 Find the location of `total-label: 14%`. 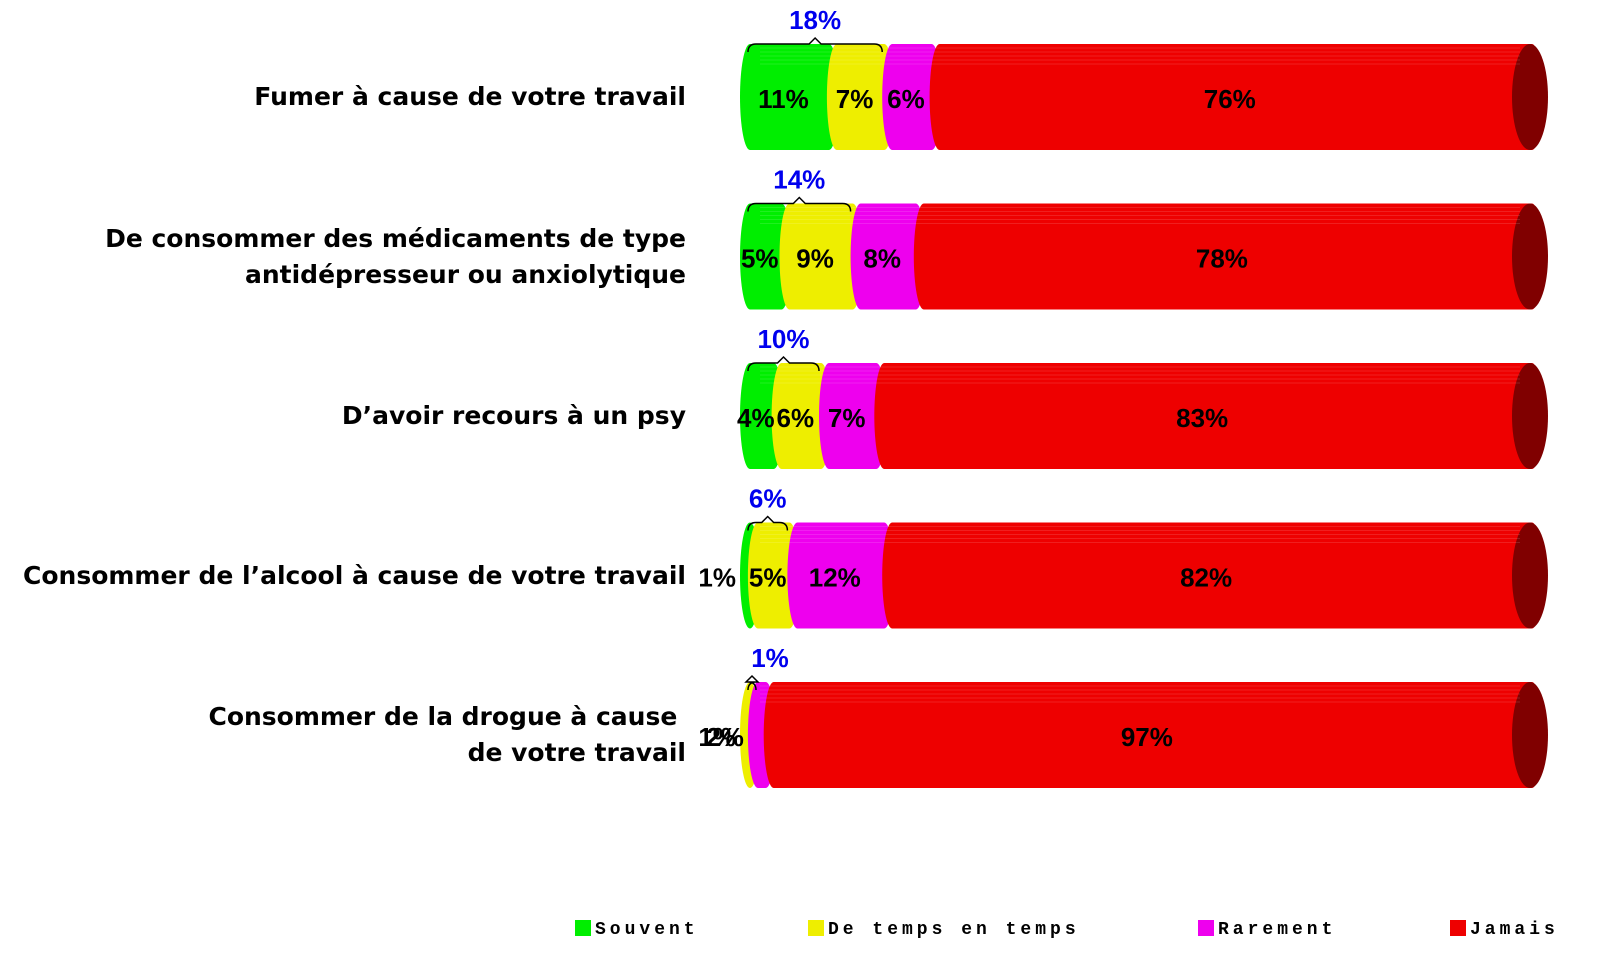

total-label: 14% is located at coordinates (799, 179).